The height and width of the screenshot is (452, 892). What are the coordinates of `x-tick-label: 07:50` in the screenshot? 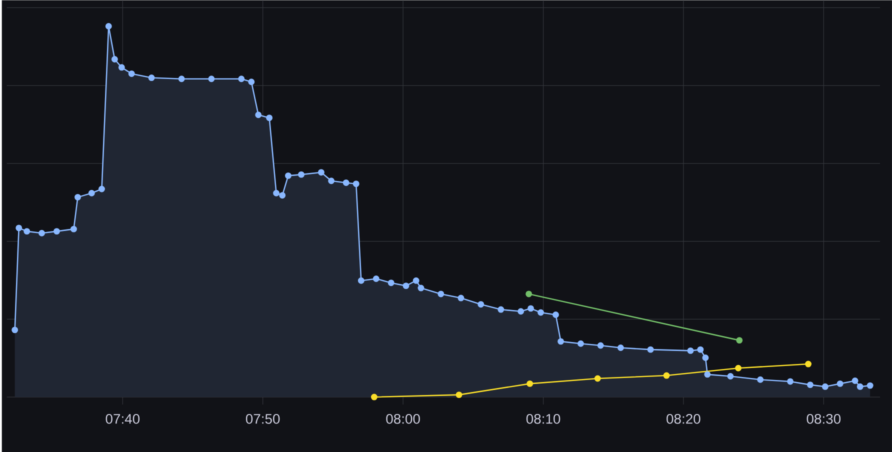 It's located at (263, 419).